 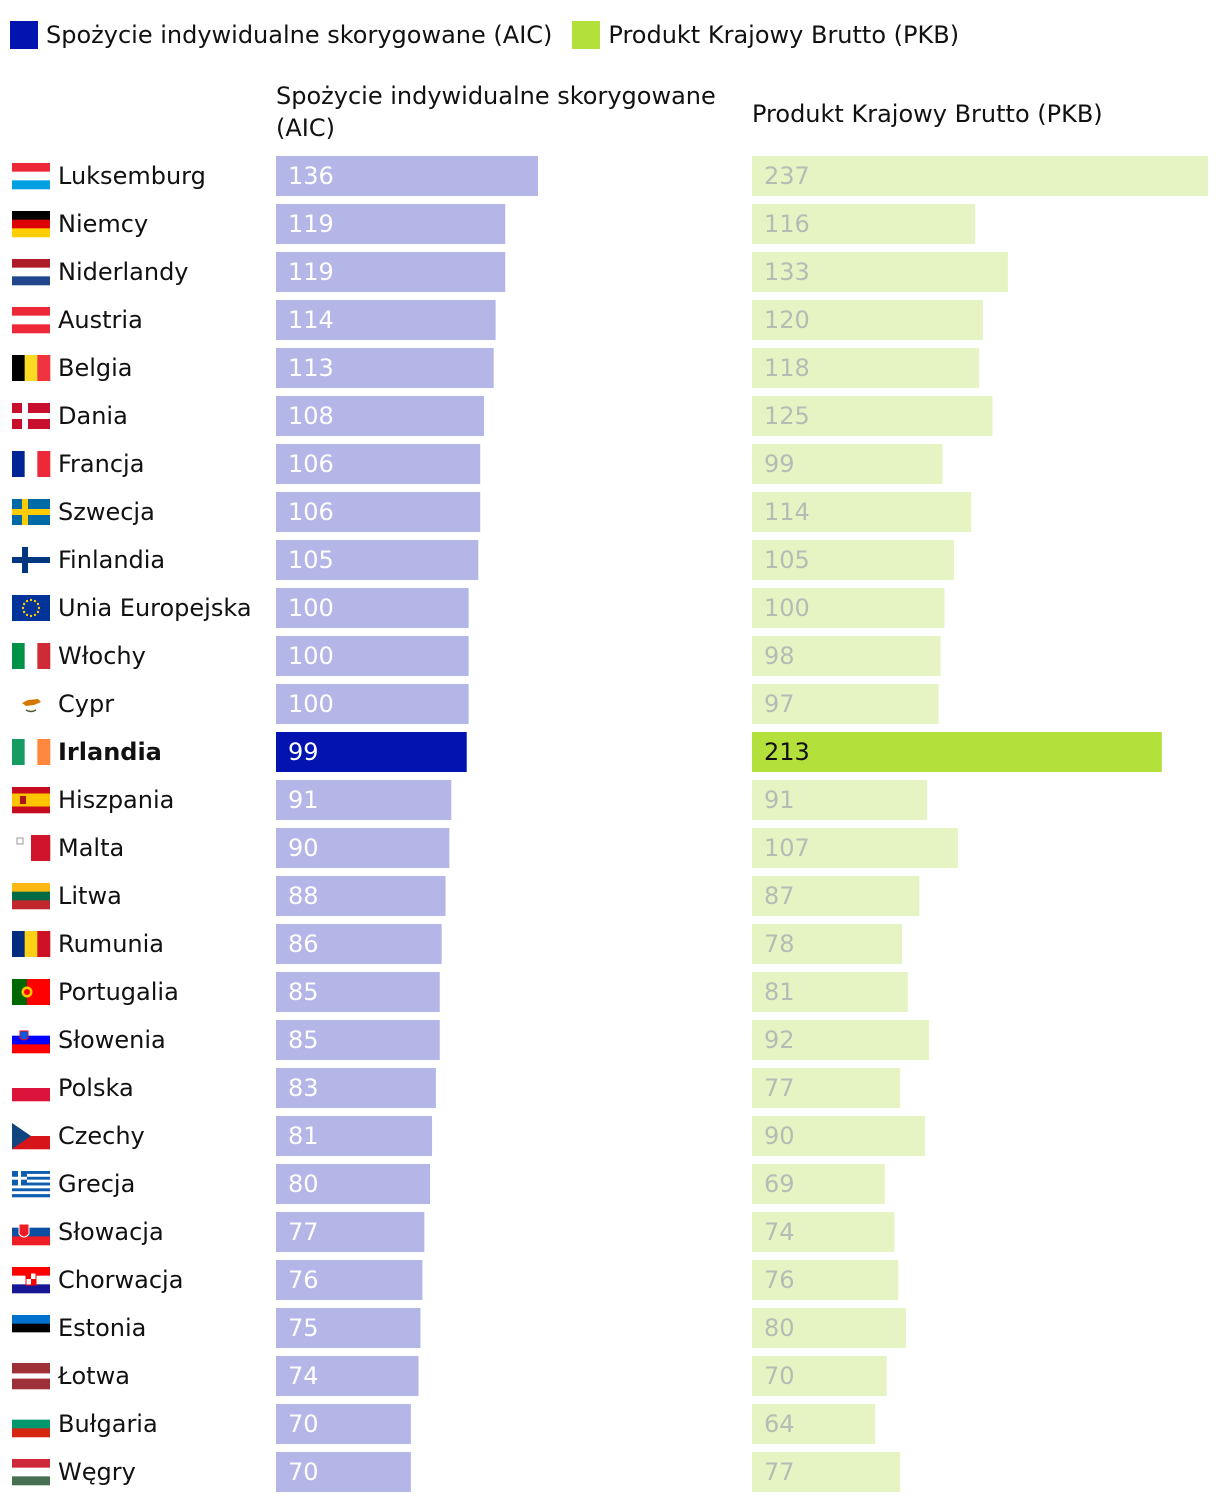 I want to click on bar-gdp-value: 105, so click(x=787, y=560).